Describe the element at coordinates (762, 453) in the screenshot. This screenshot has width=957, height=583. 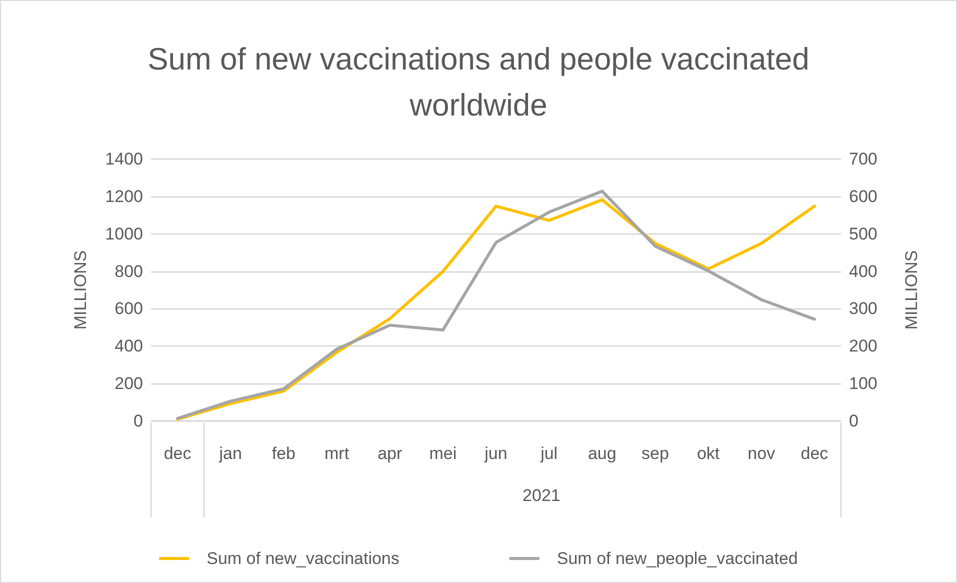
I see `x-tick-label: nov` at that location.